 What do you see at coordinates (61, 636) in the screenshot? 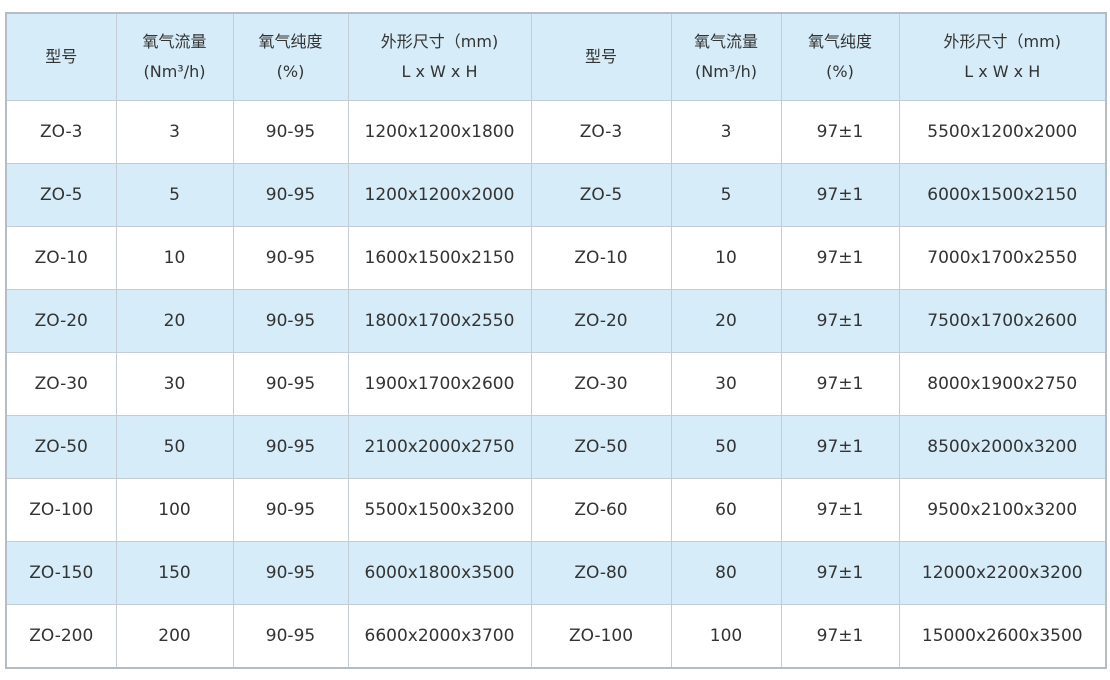
I see `cell-model: ZO-200` at bounding box center [61, 636].